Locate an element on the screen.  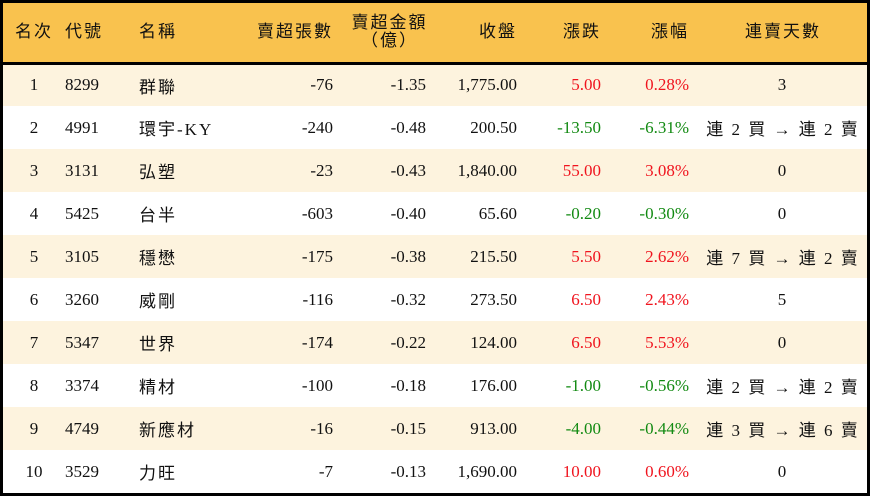
code-cell: 3374 is located at coordinates (82, 385).